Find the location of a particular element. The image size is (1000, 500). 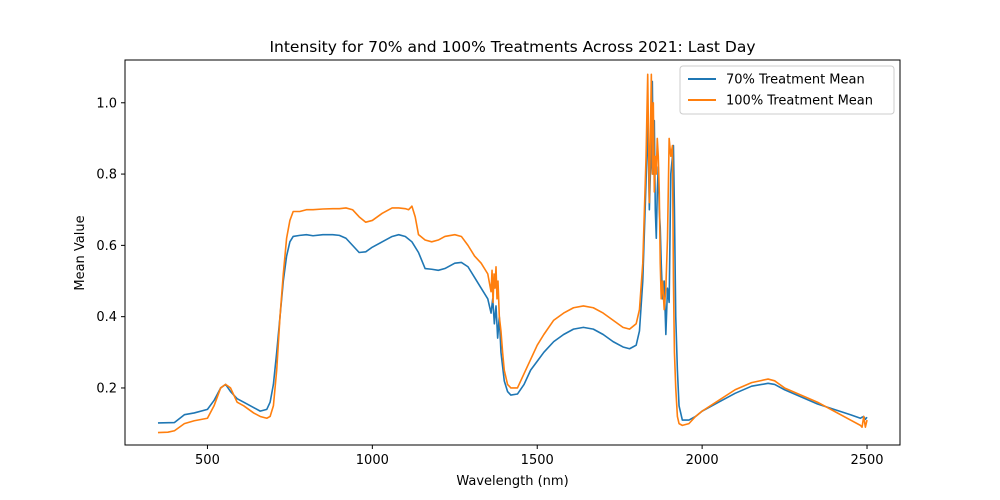

x-tick-label: 2500 is located at coordinates (866, 460).